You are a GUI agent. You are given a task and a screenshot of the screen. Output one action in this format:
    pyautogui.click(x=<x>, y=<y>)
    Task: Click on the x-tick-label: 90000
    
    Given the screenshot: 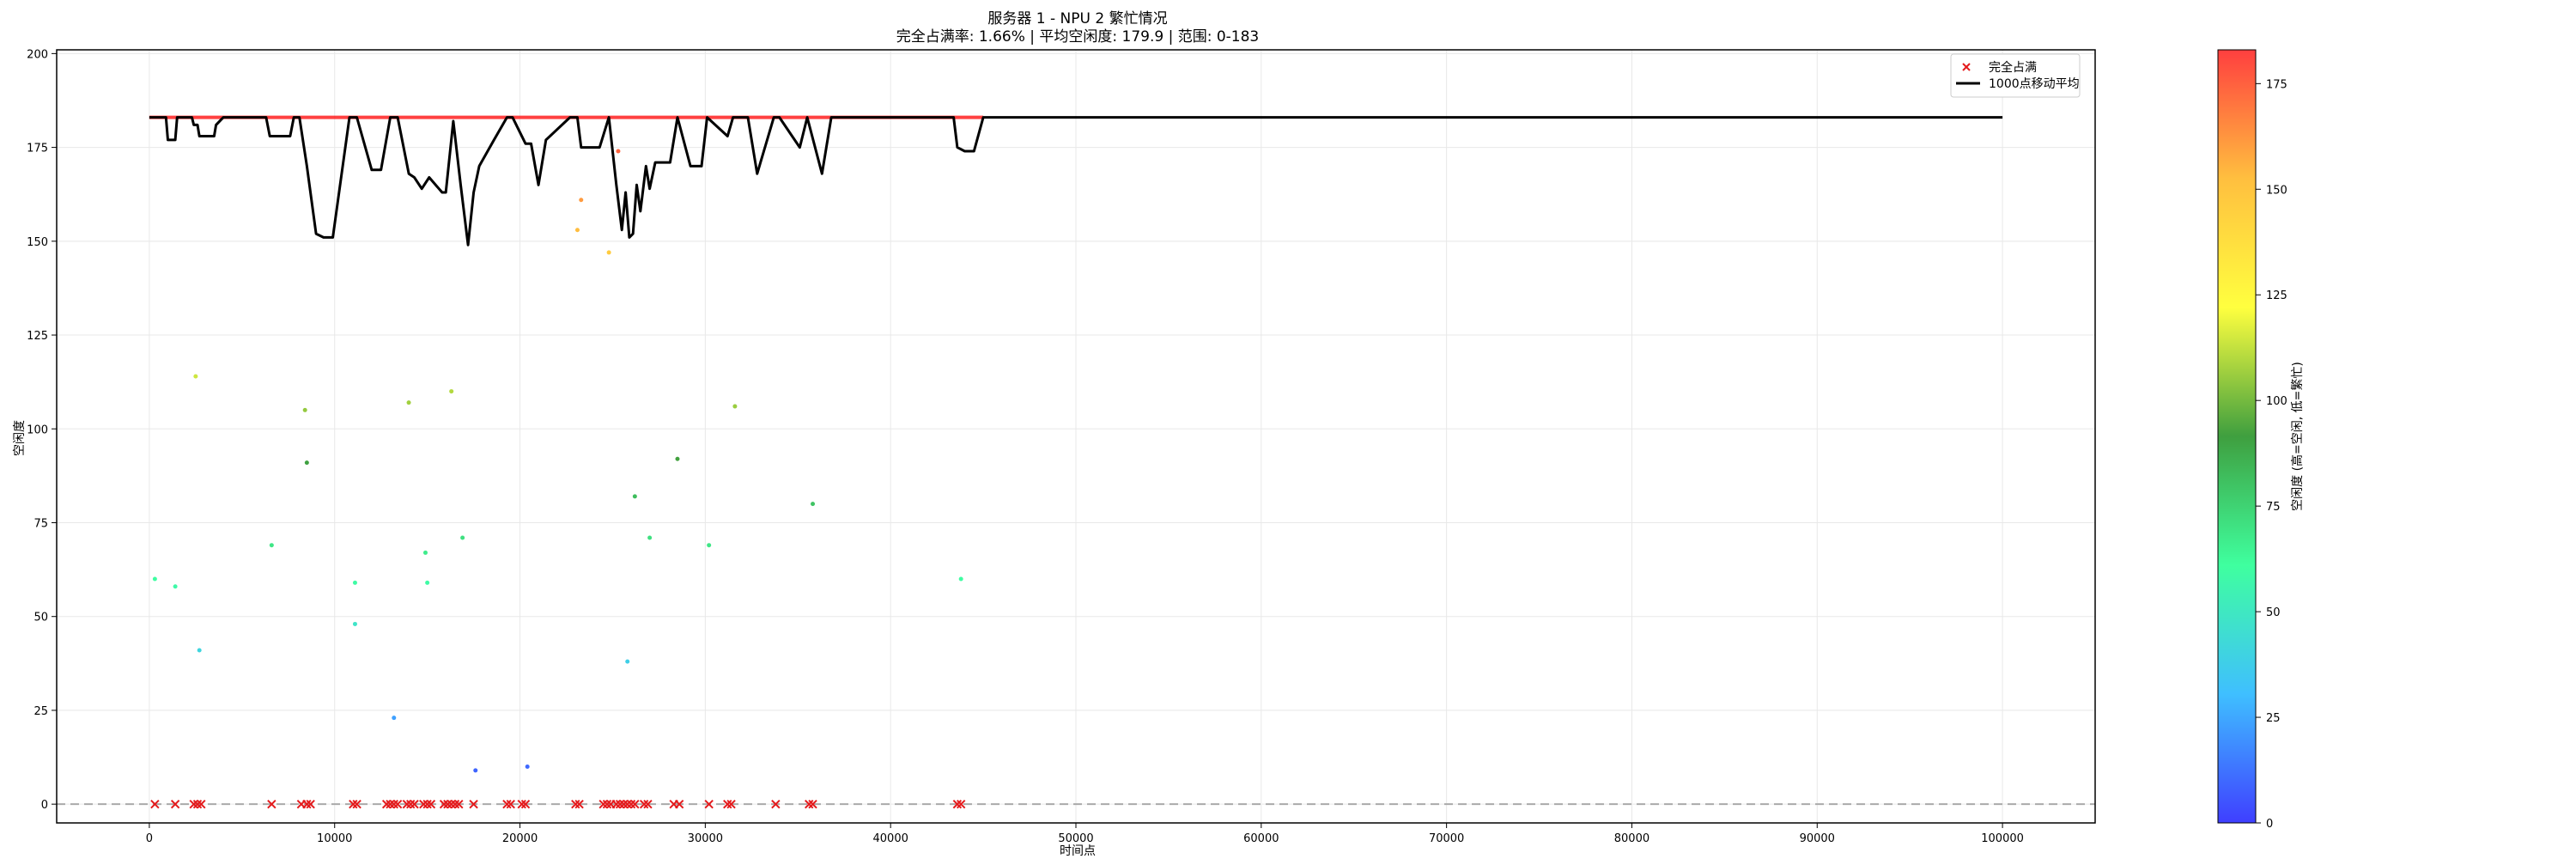 What is the action you would take?
    pyautogui.click(x=1817, y=839)
    